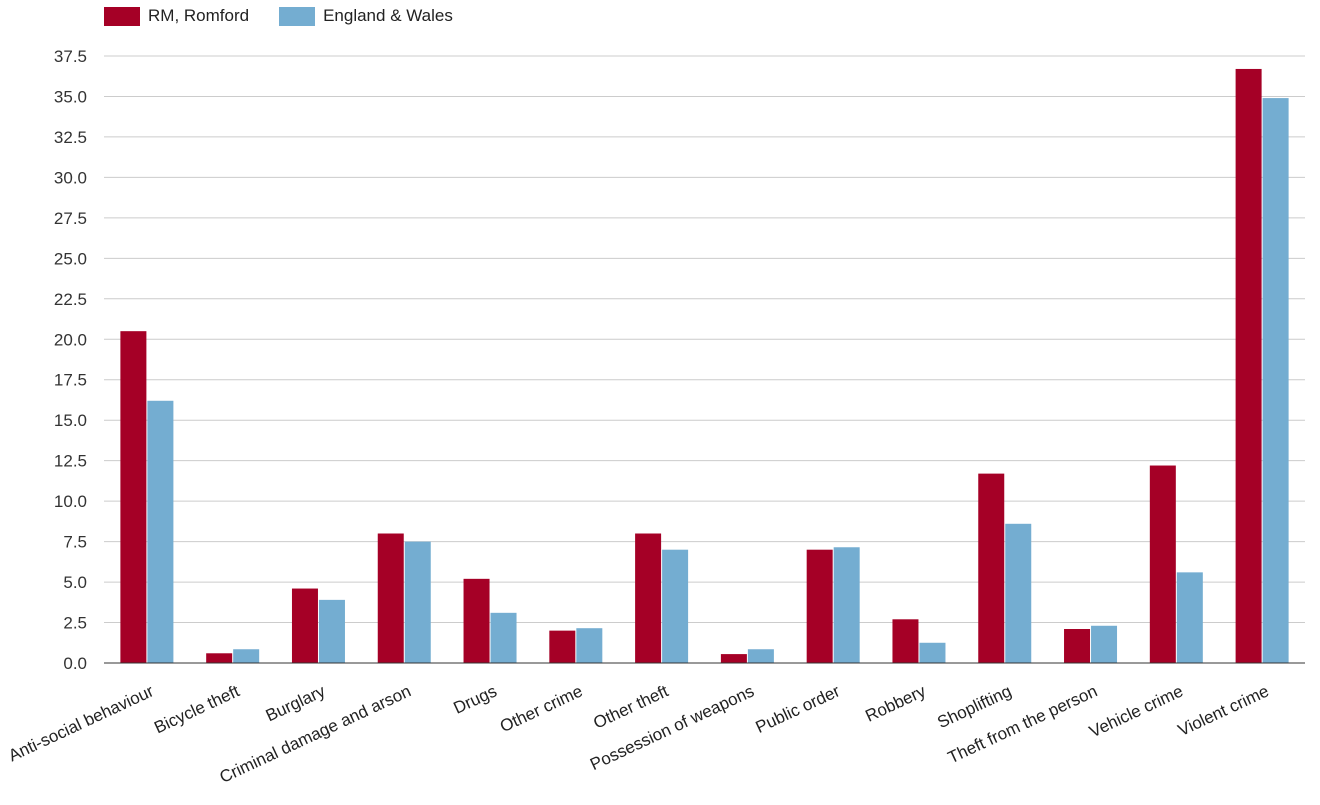 The height and width of the screenshot is (805, 1320). I want to click on y-tick-label: 25.0, so click(70, 258).